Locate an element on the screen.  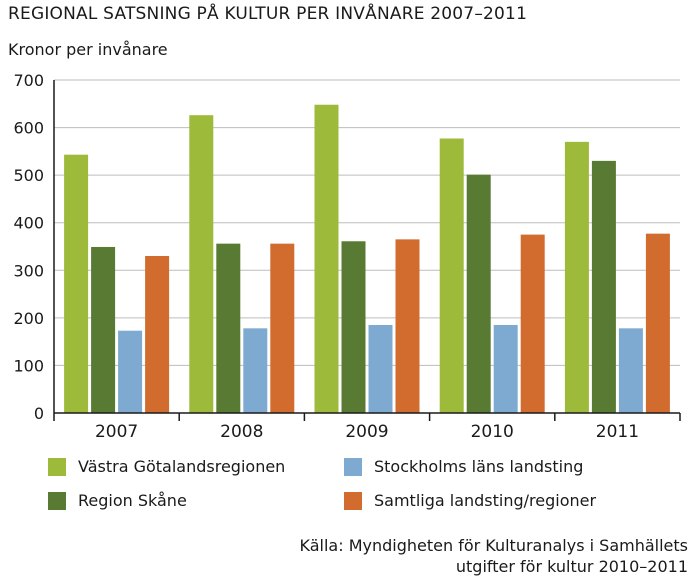
legend-label-region-skane: Region Skåne is located at coordinates (132, 500).